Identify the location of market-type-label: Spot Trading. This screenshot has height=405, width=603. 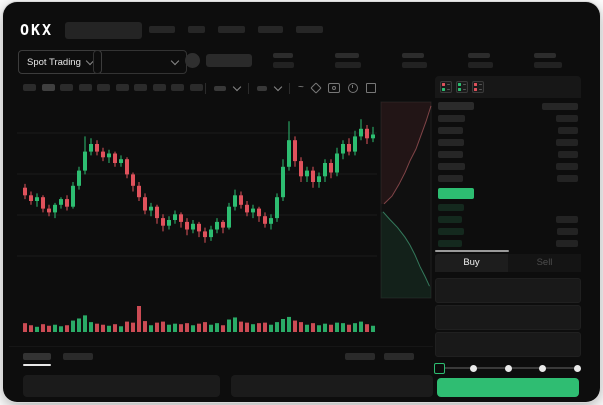
(54, 62).